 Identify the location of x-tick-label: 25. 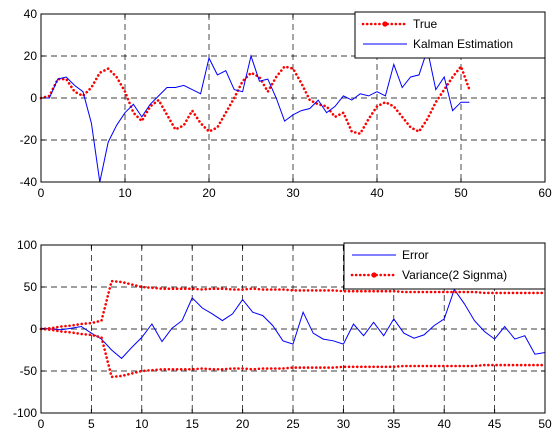
(293, 424).